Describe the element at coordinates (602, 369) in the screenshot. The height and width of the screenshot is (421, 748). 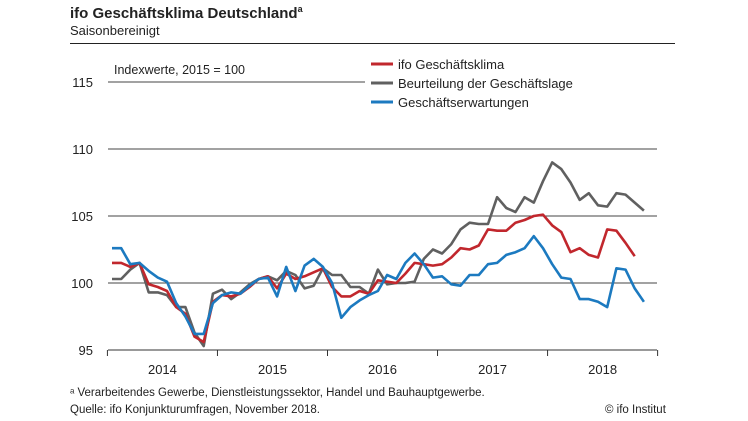
I see `x-tick-label: 2018` at that location.